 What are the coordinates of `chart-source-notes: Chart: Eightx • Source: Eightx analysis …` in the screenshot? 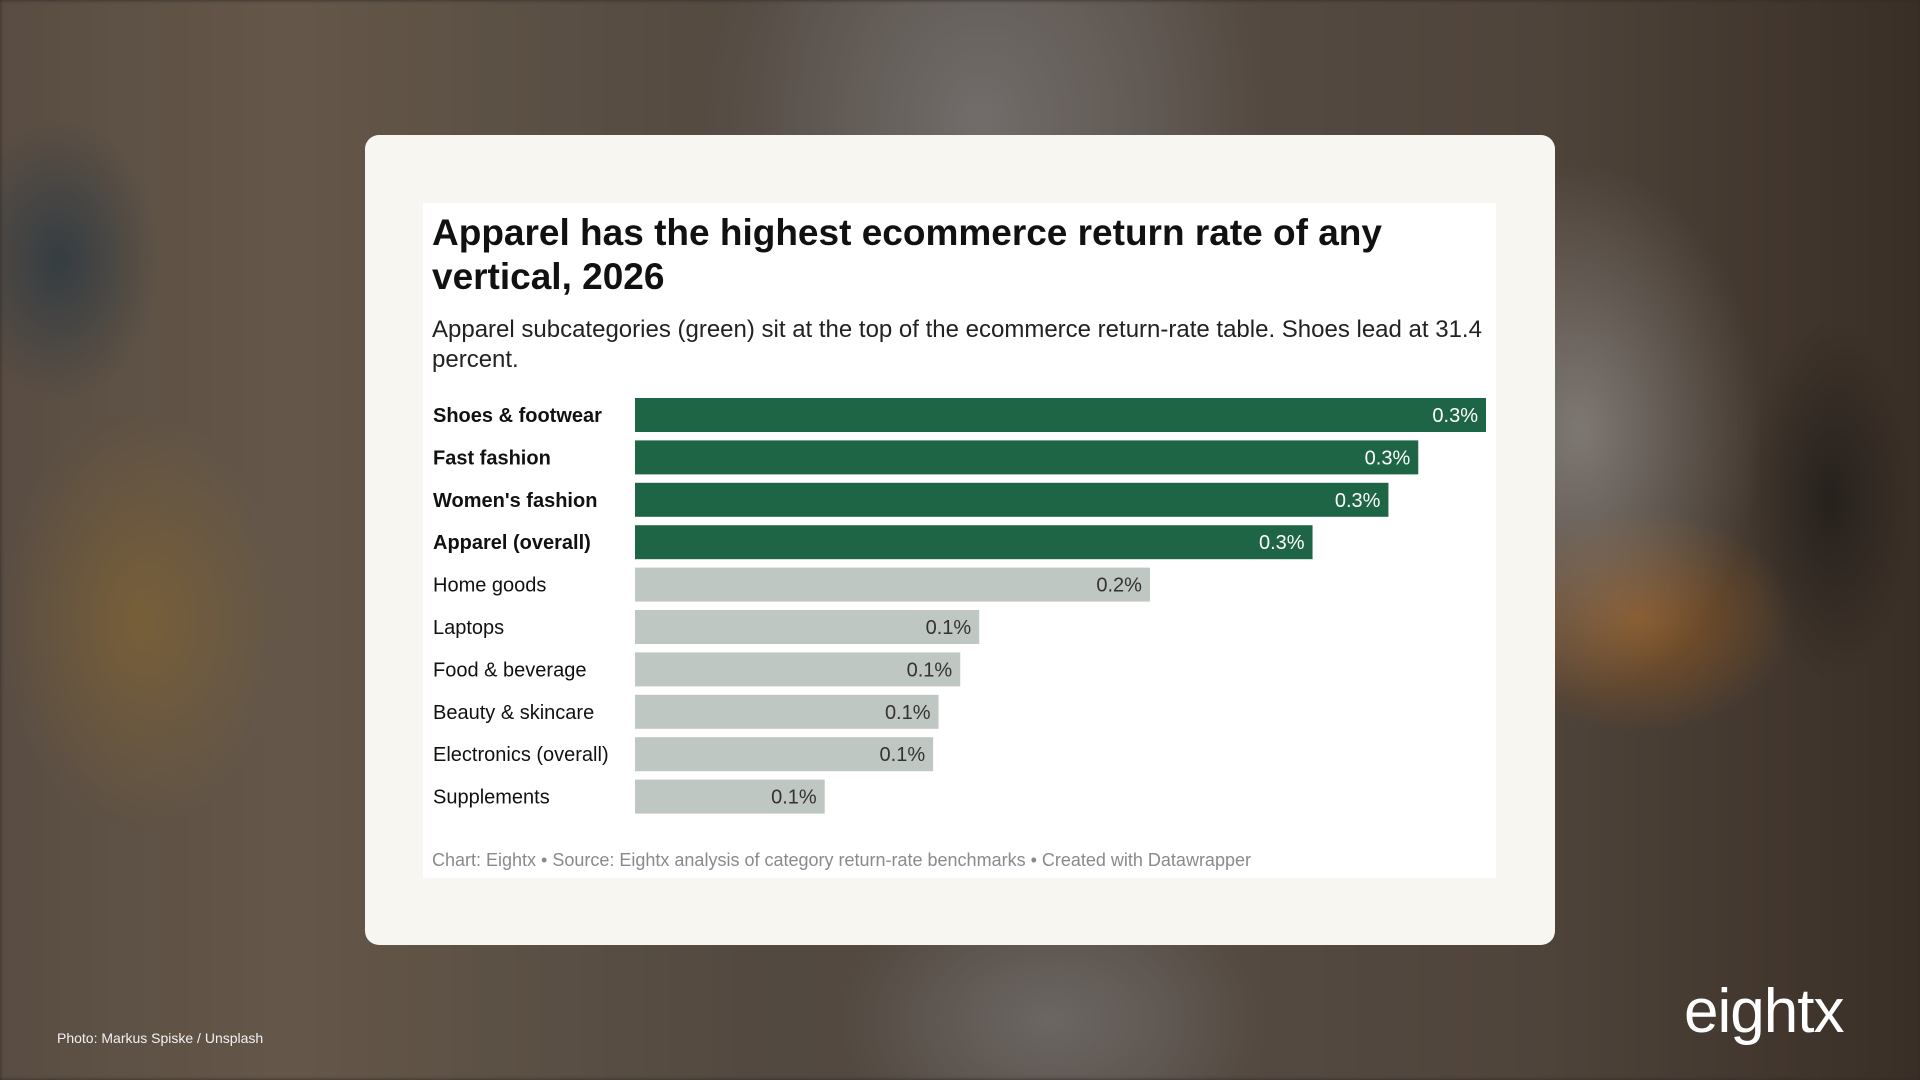 It's located at (841, 860).